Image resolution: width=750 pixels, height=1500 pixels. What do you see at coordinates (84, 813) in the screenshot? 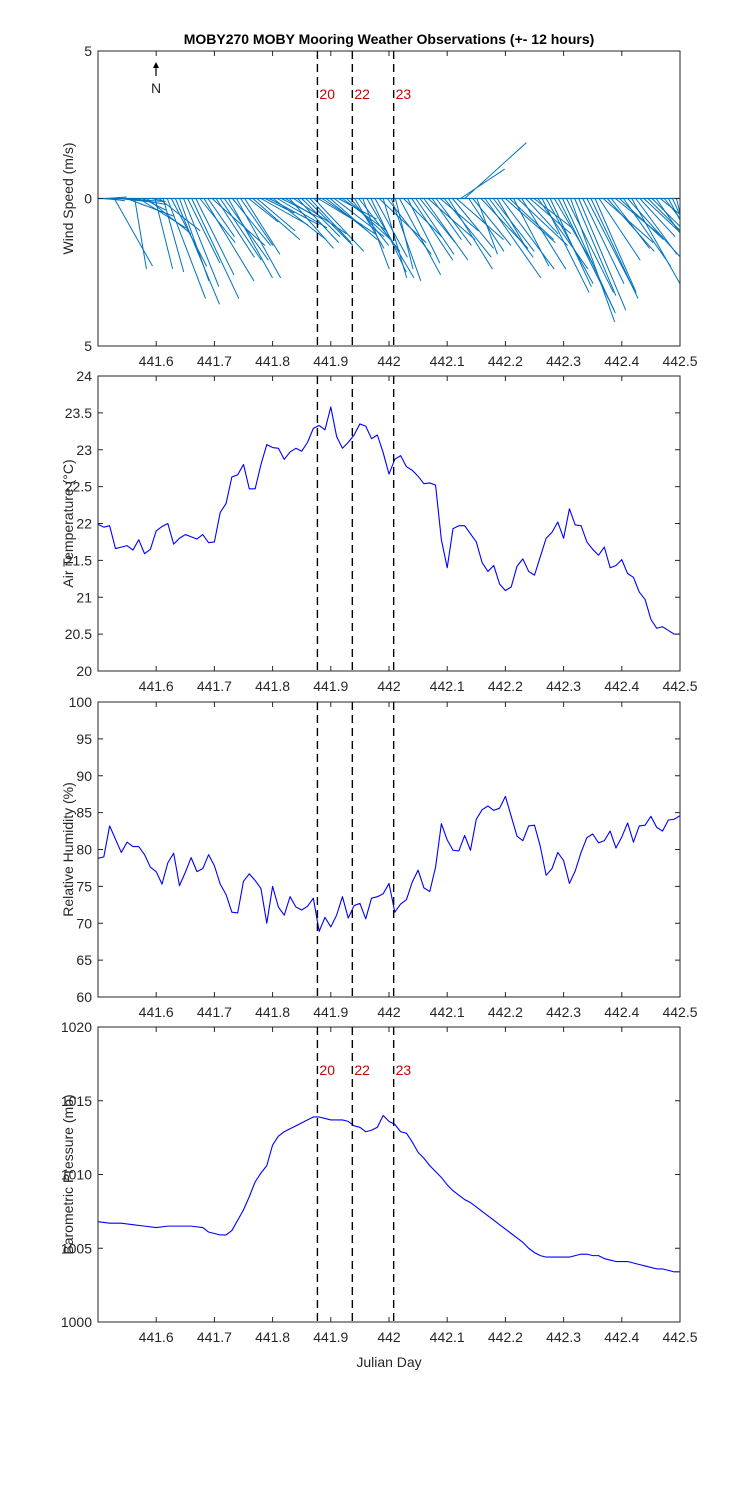
I see `y-tick-label: 85` at bounding box center [84, 813].